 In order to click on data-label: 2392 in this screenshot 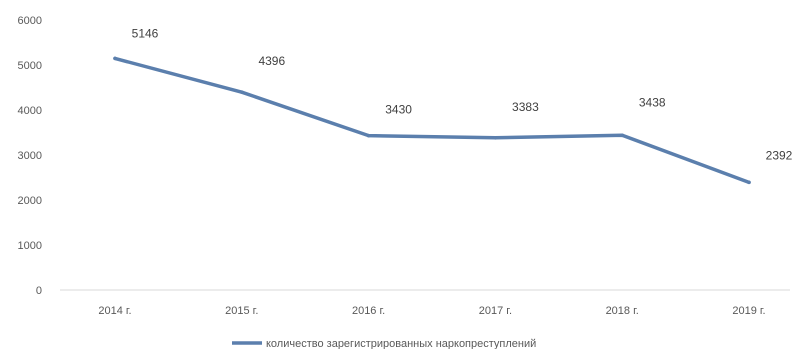, I will do `click(779, 155)`.